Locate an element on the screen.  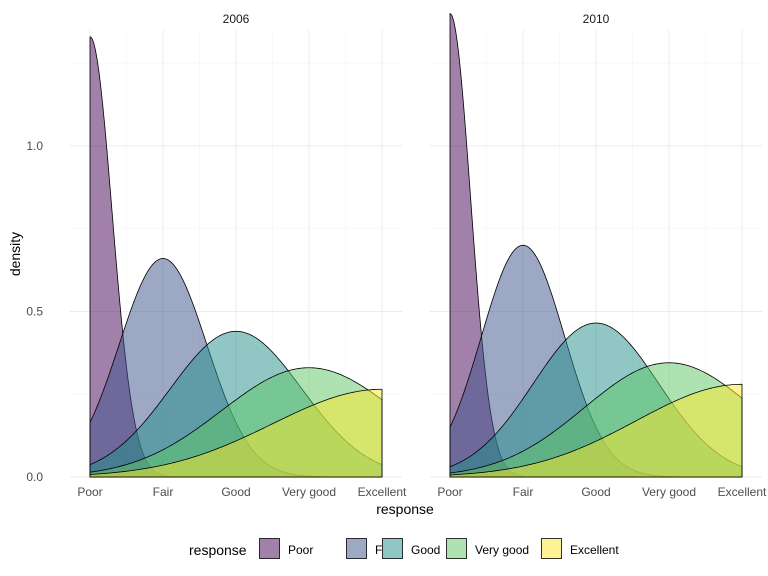
legend-label-poor: Poor is located at coordinates (300, 550).